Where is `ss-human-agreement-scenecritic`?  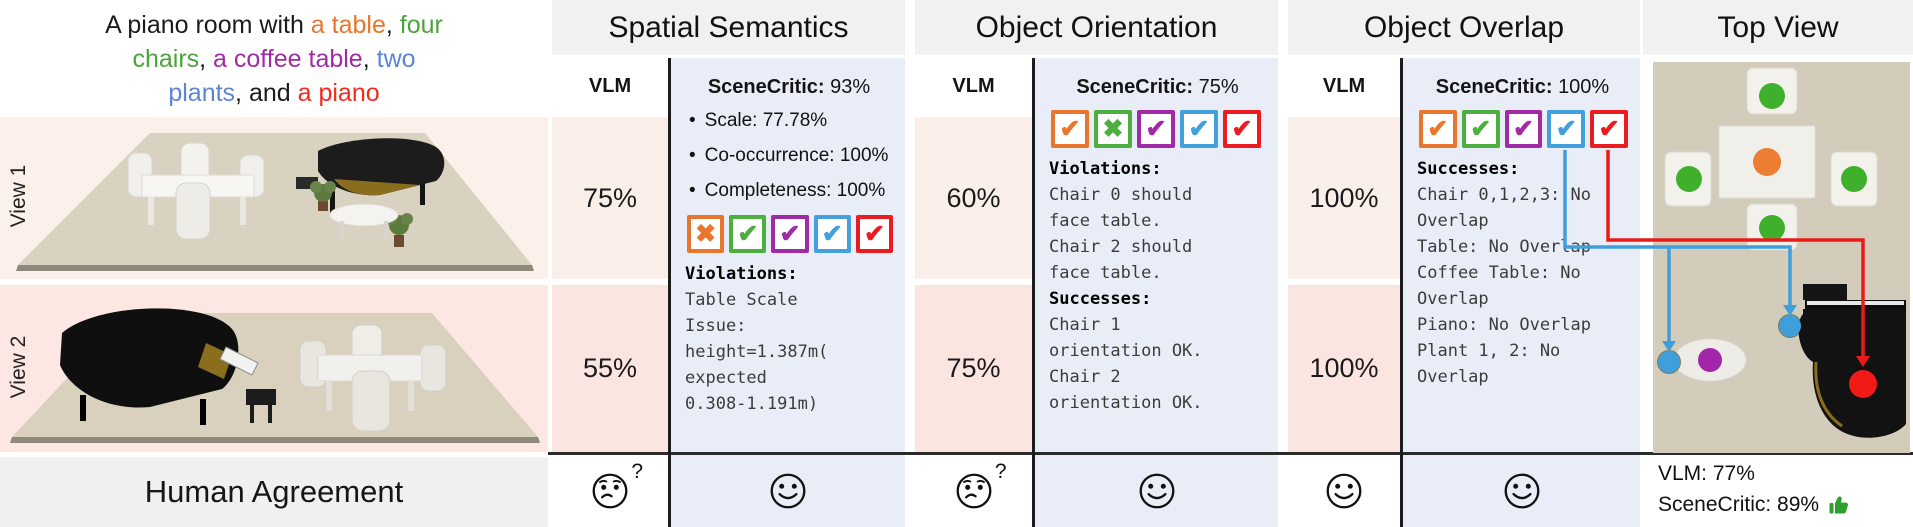
ss-human-agreement-scenecritic is located at coordinates (788, 491).